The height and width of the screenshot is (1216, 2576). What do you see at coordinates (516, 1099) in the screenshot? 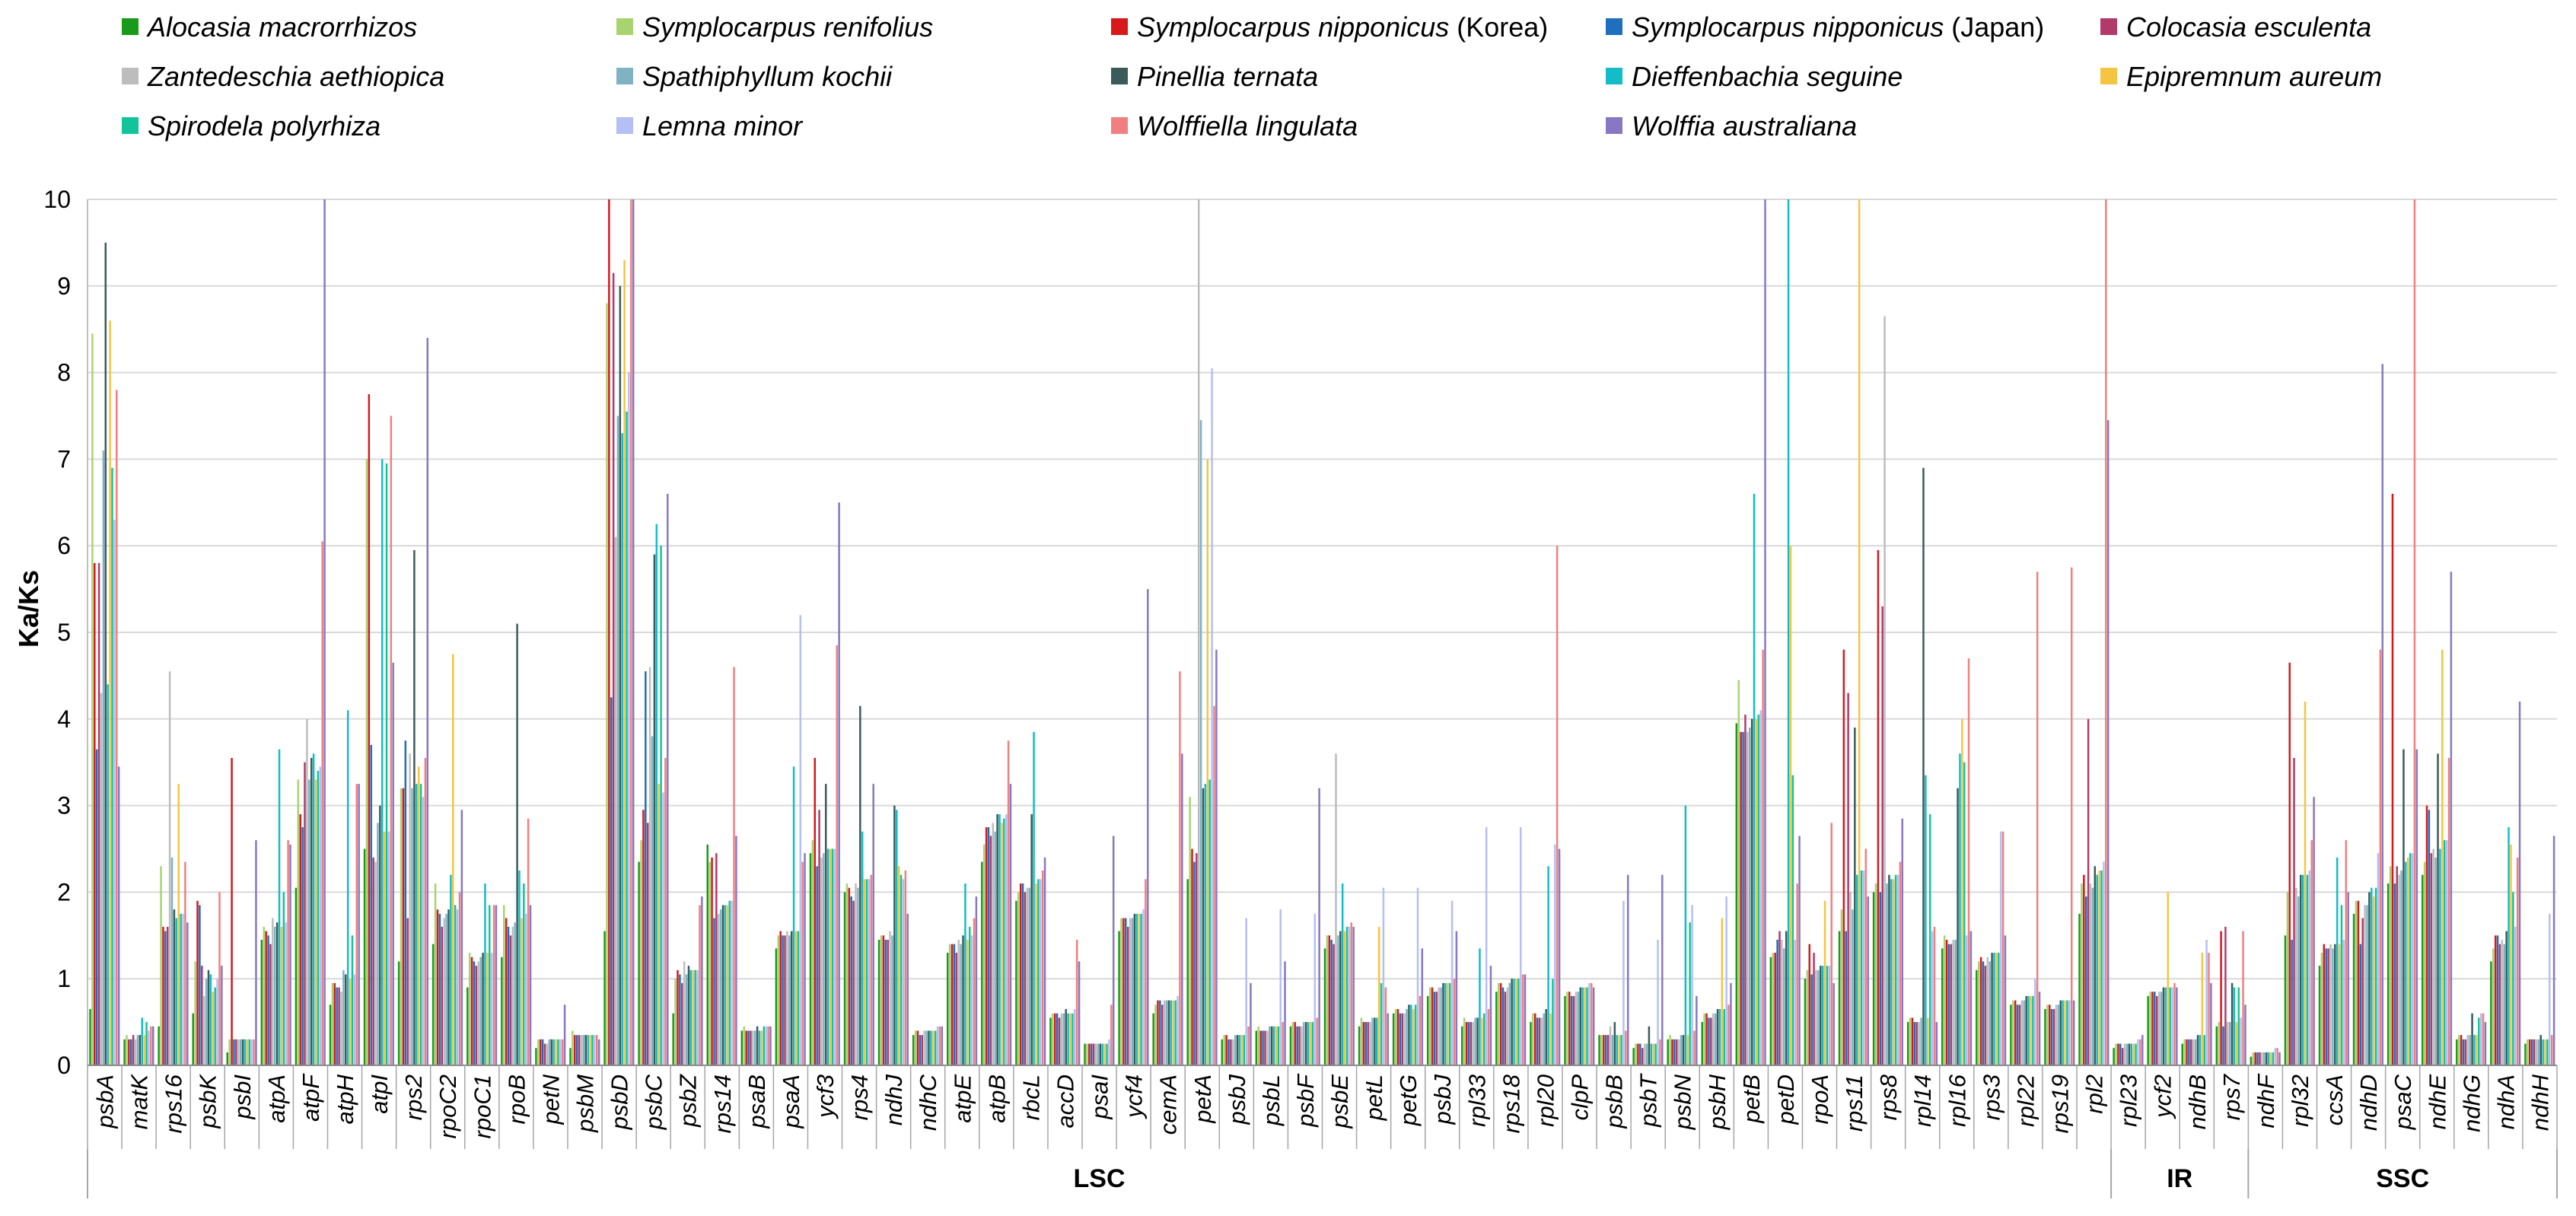
I see `x-tick-label: rpoB` at bounding box center [516, 1099].